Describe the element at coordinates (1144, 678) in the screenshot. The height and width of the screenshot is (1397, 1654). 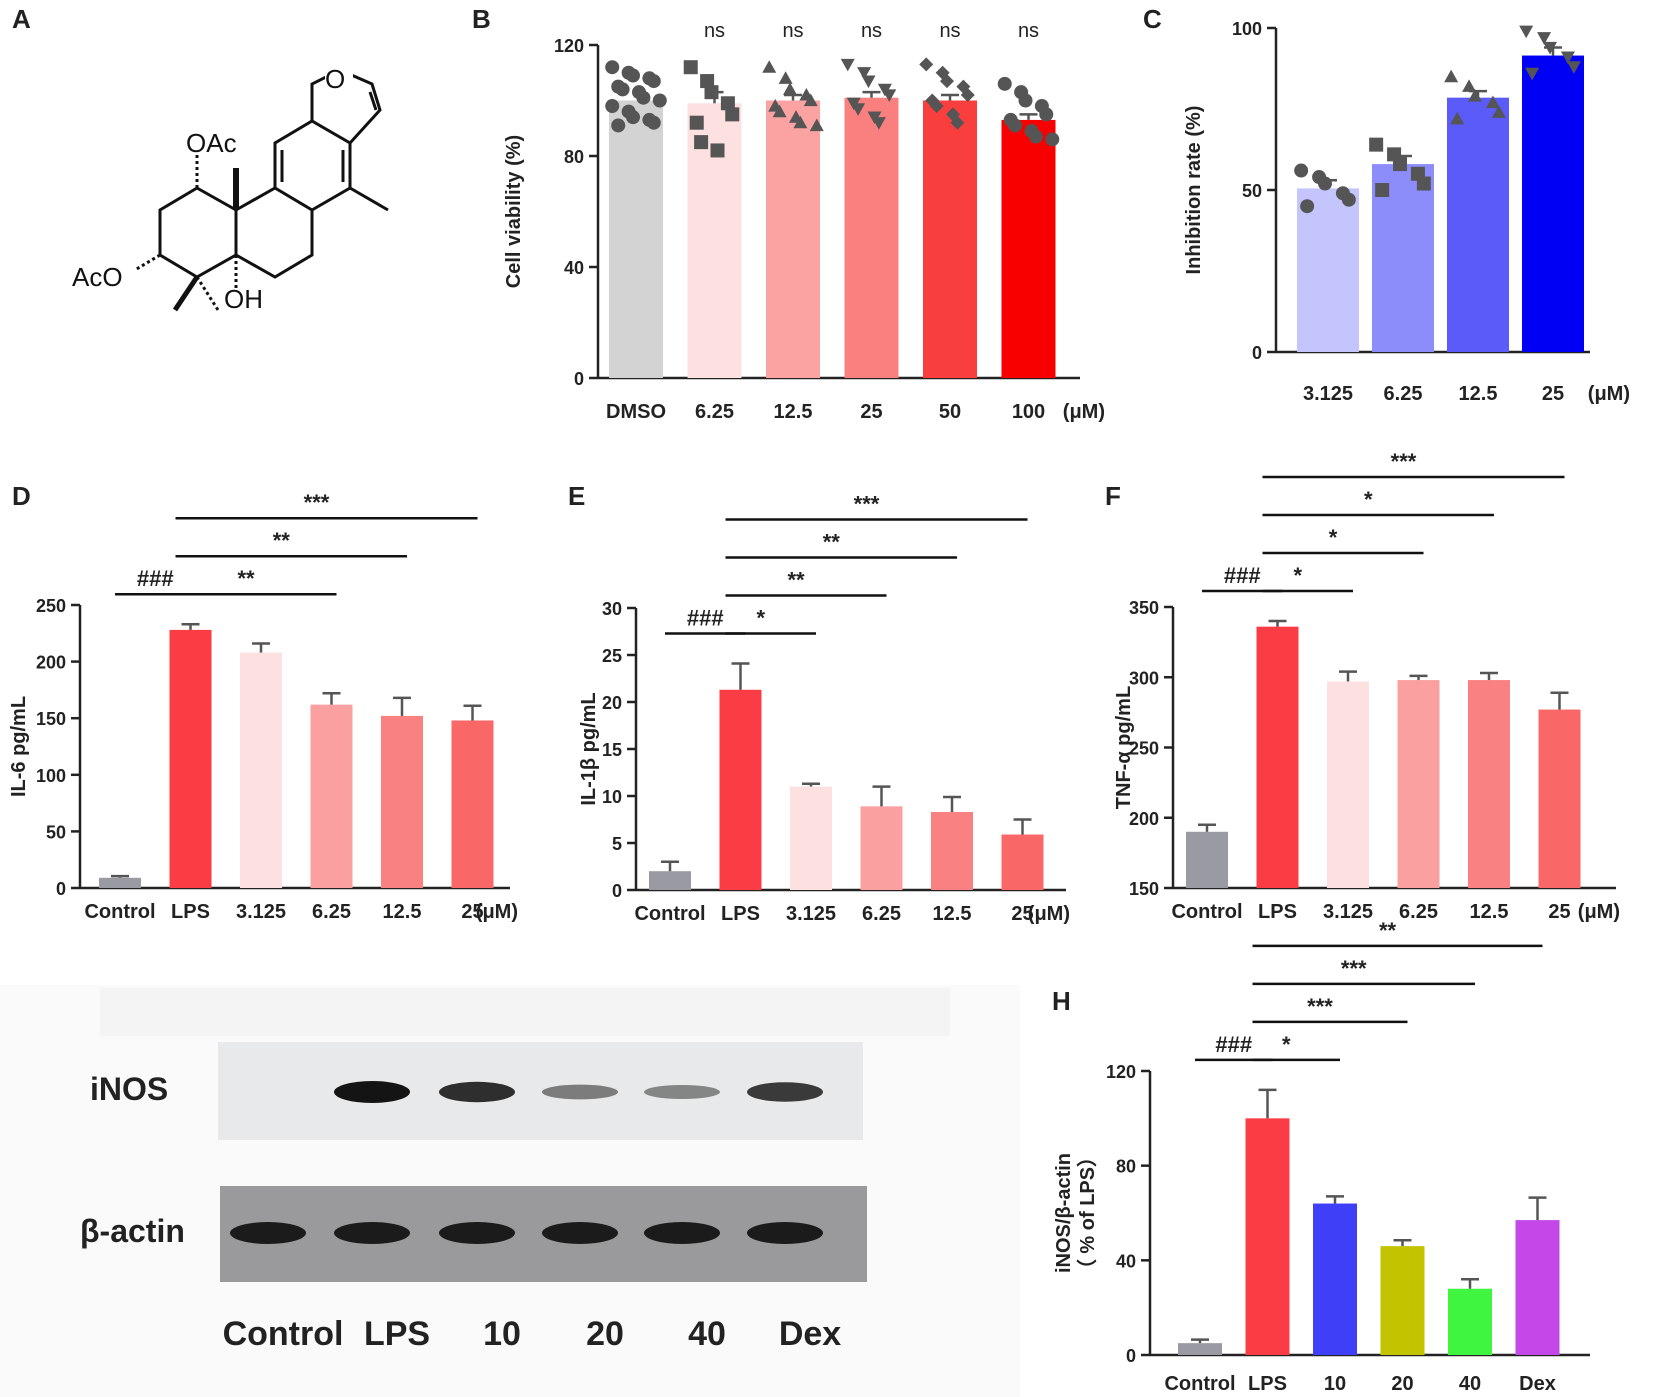
I see `y-tick-label: 300` at that location.